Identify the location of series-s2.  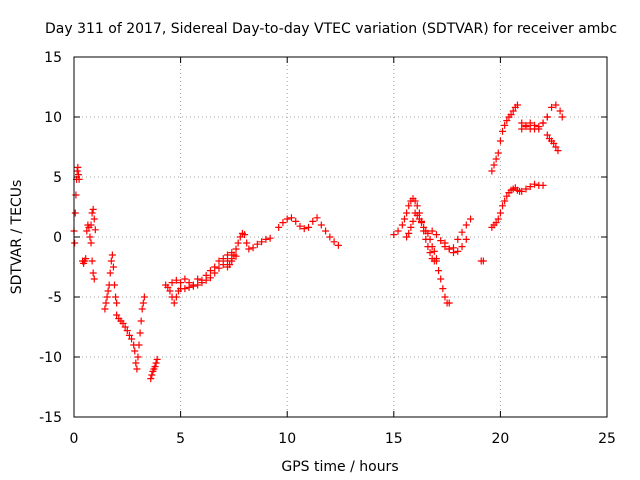
(88, 252).